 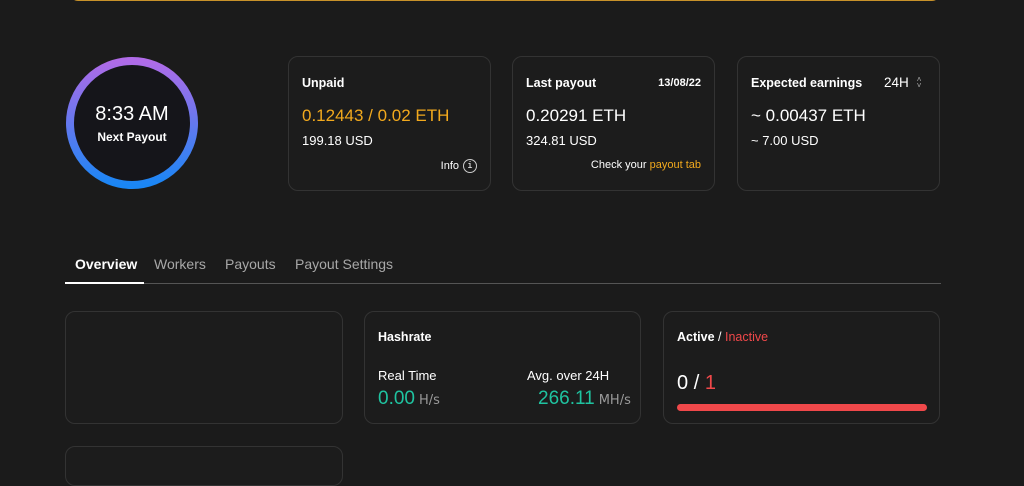 What do you see at coordinates (407, 375) in the screenshot?
I see `realtime-label: Real Time` at bounding box center [407, 375].